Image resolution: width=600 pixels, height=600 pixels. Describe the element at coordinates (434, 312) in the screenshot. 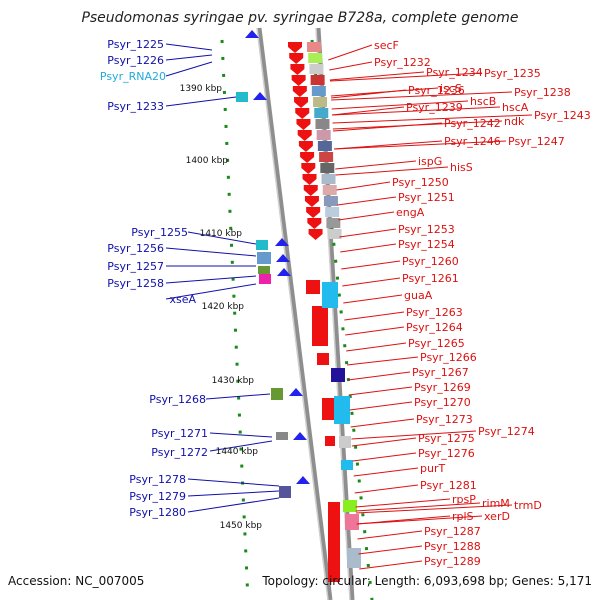

I see `right-gene-label: Psyr_1263` at that location.